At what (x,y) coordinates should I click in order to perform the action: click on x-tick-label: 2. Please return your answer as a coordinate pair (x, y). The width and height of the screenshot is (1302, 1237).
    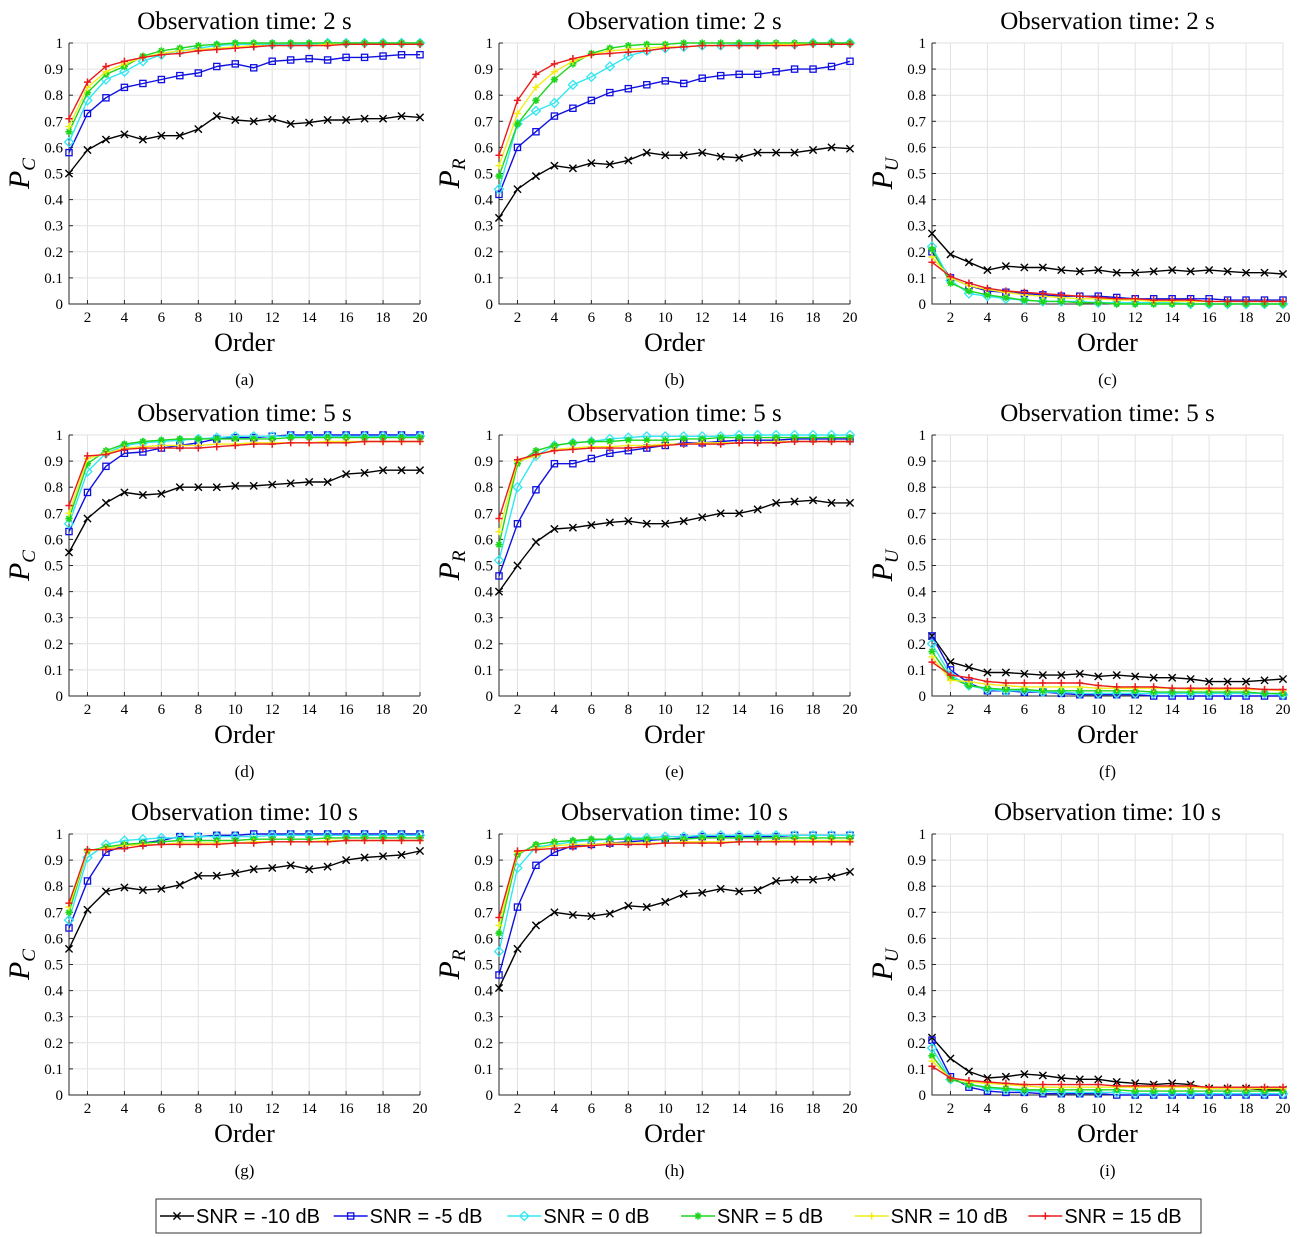
    Looking at the image, I should click on (88, 1109).